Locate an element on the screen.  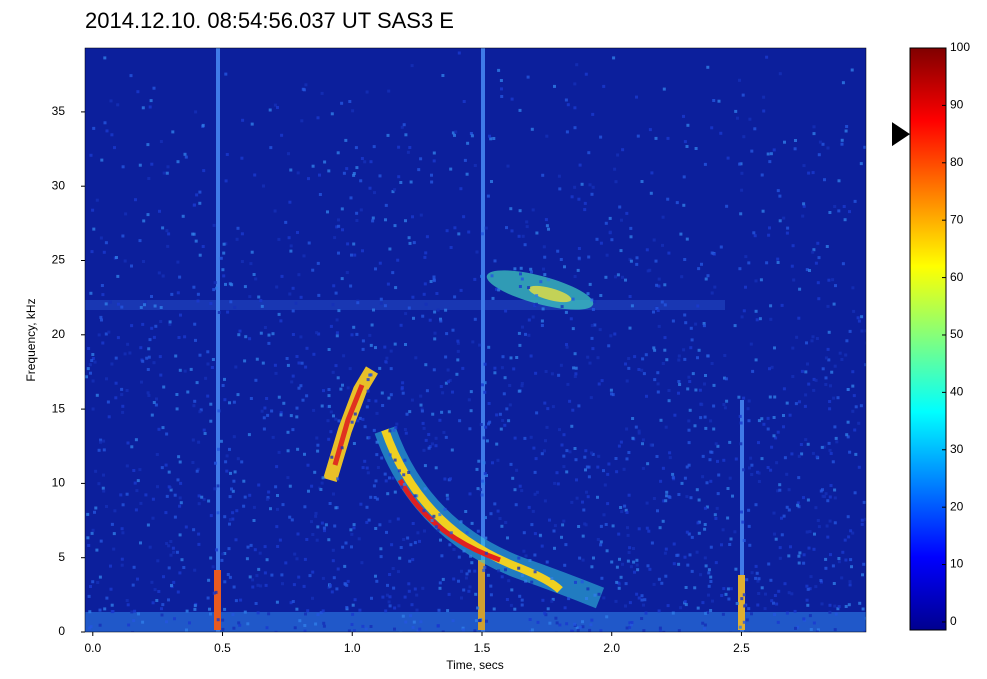
colorbar-tick-label: 20 is located at coordinates (957, 506).